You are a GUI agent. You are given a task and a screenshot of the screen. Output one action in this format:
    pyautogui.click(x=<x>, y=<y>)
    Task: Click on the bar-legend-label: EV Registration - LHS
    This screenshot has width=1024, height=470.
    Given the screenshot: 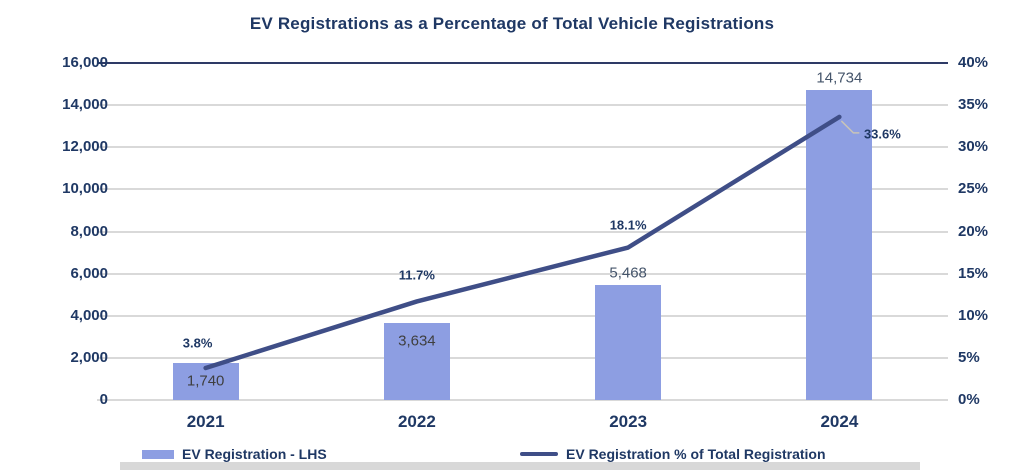 What is the action you would take?
    pyautogui.click(x=254, y=454)
    